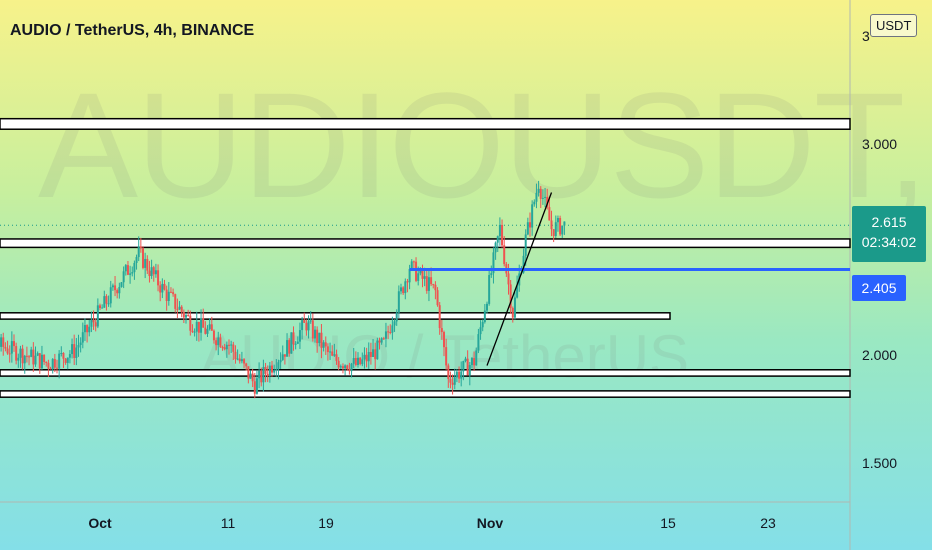  I want to click on bar-countdown-label: 02:34:02, so click(889, 242).